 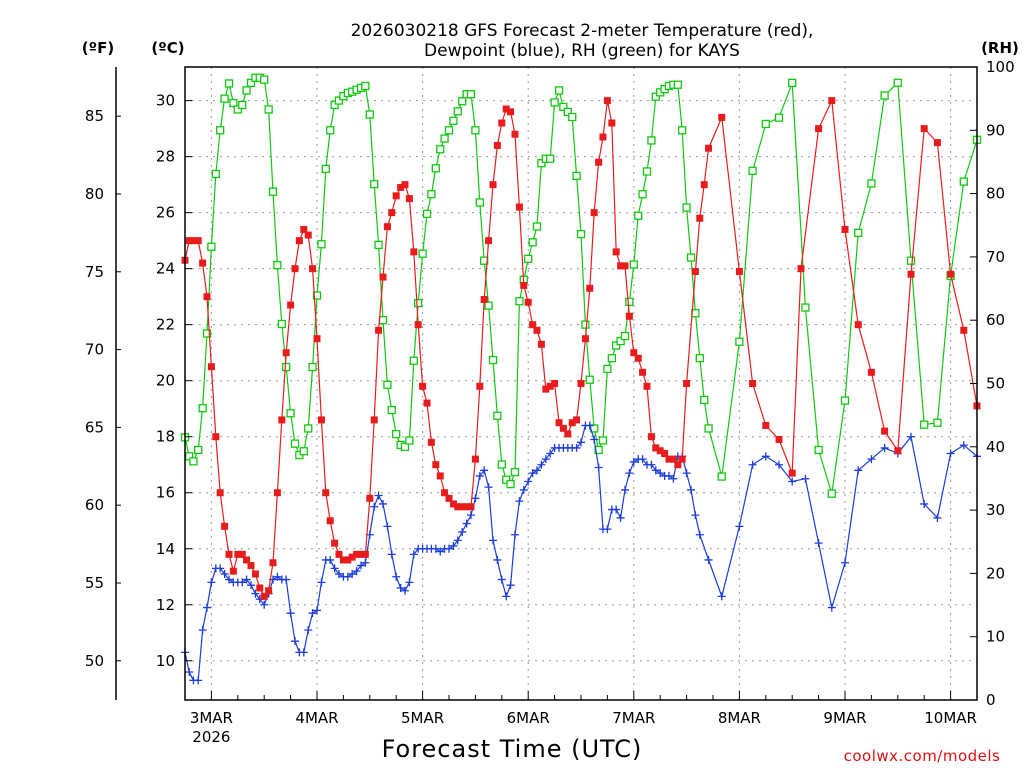 I want to click on x-tick-label: 9MAR, so click(x=844, y=718).